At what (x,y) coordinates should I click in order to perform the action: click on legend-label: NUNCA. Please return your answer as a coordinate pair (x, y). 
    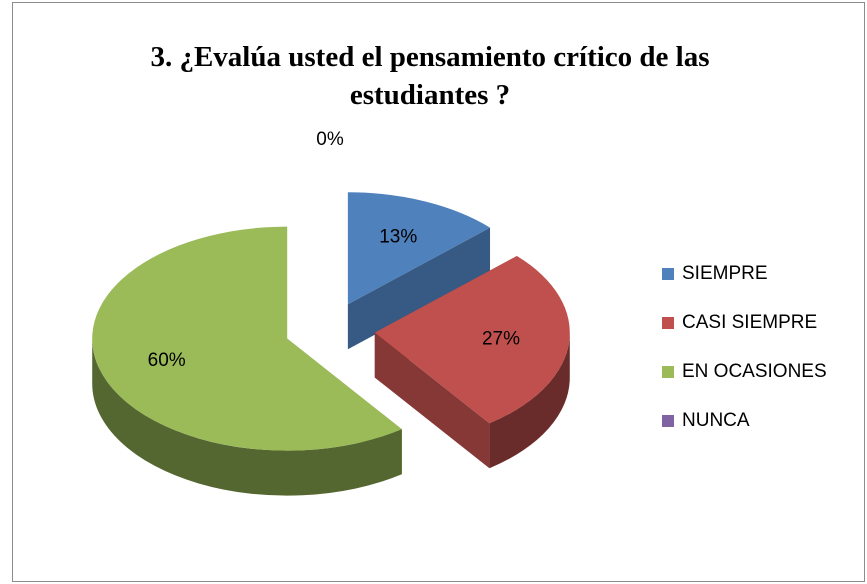
    Looking at the image, I should click on (716, 420).